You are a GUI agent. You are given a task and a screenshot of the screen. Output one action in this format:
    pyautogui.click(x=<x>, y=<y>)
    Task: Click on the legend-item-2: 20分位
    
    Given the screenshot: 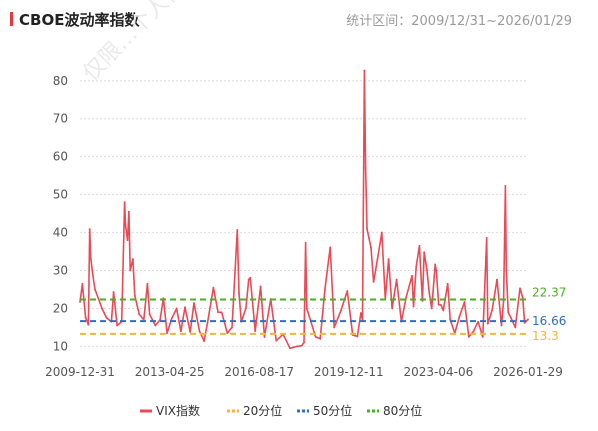 What is the action you would take?
    pyautogui.click(x=254, y=410)
    